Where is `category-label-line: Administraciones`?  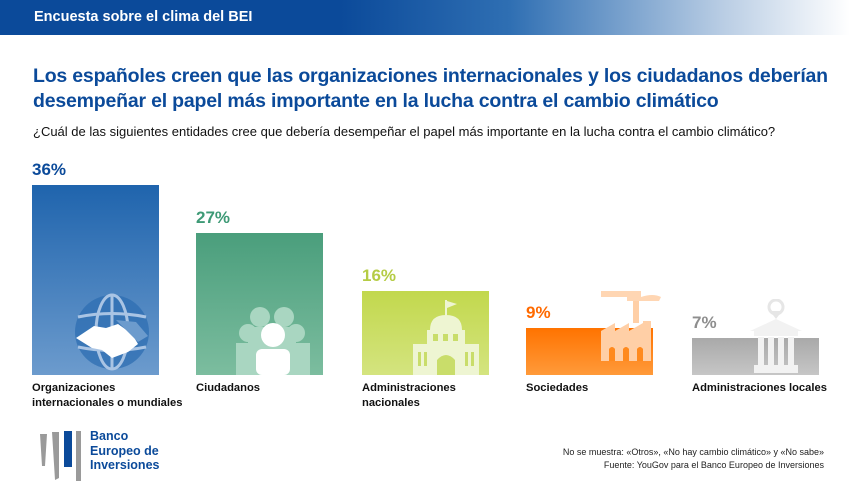 category-label-line: Administraciones is located at coordinates (409, 388).